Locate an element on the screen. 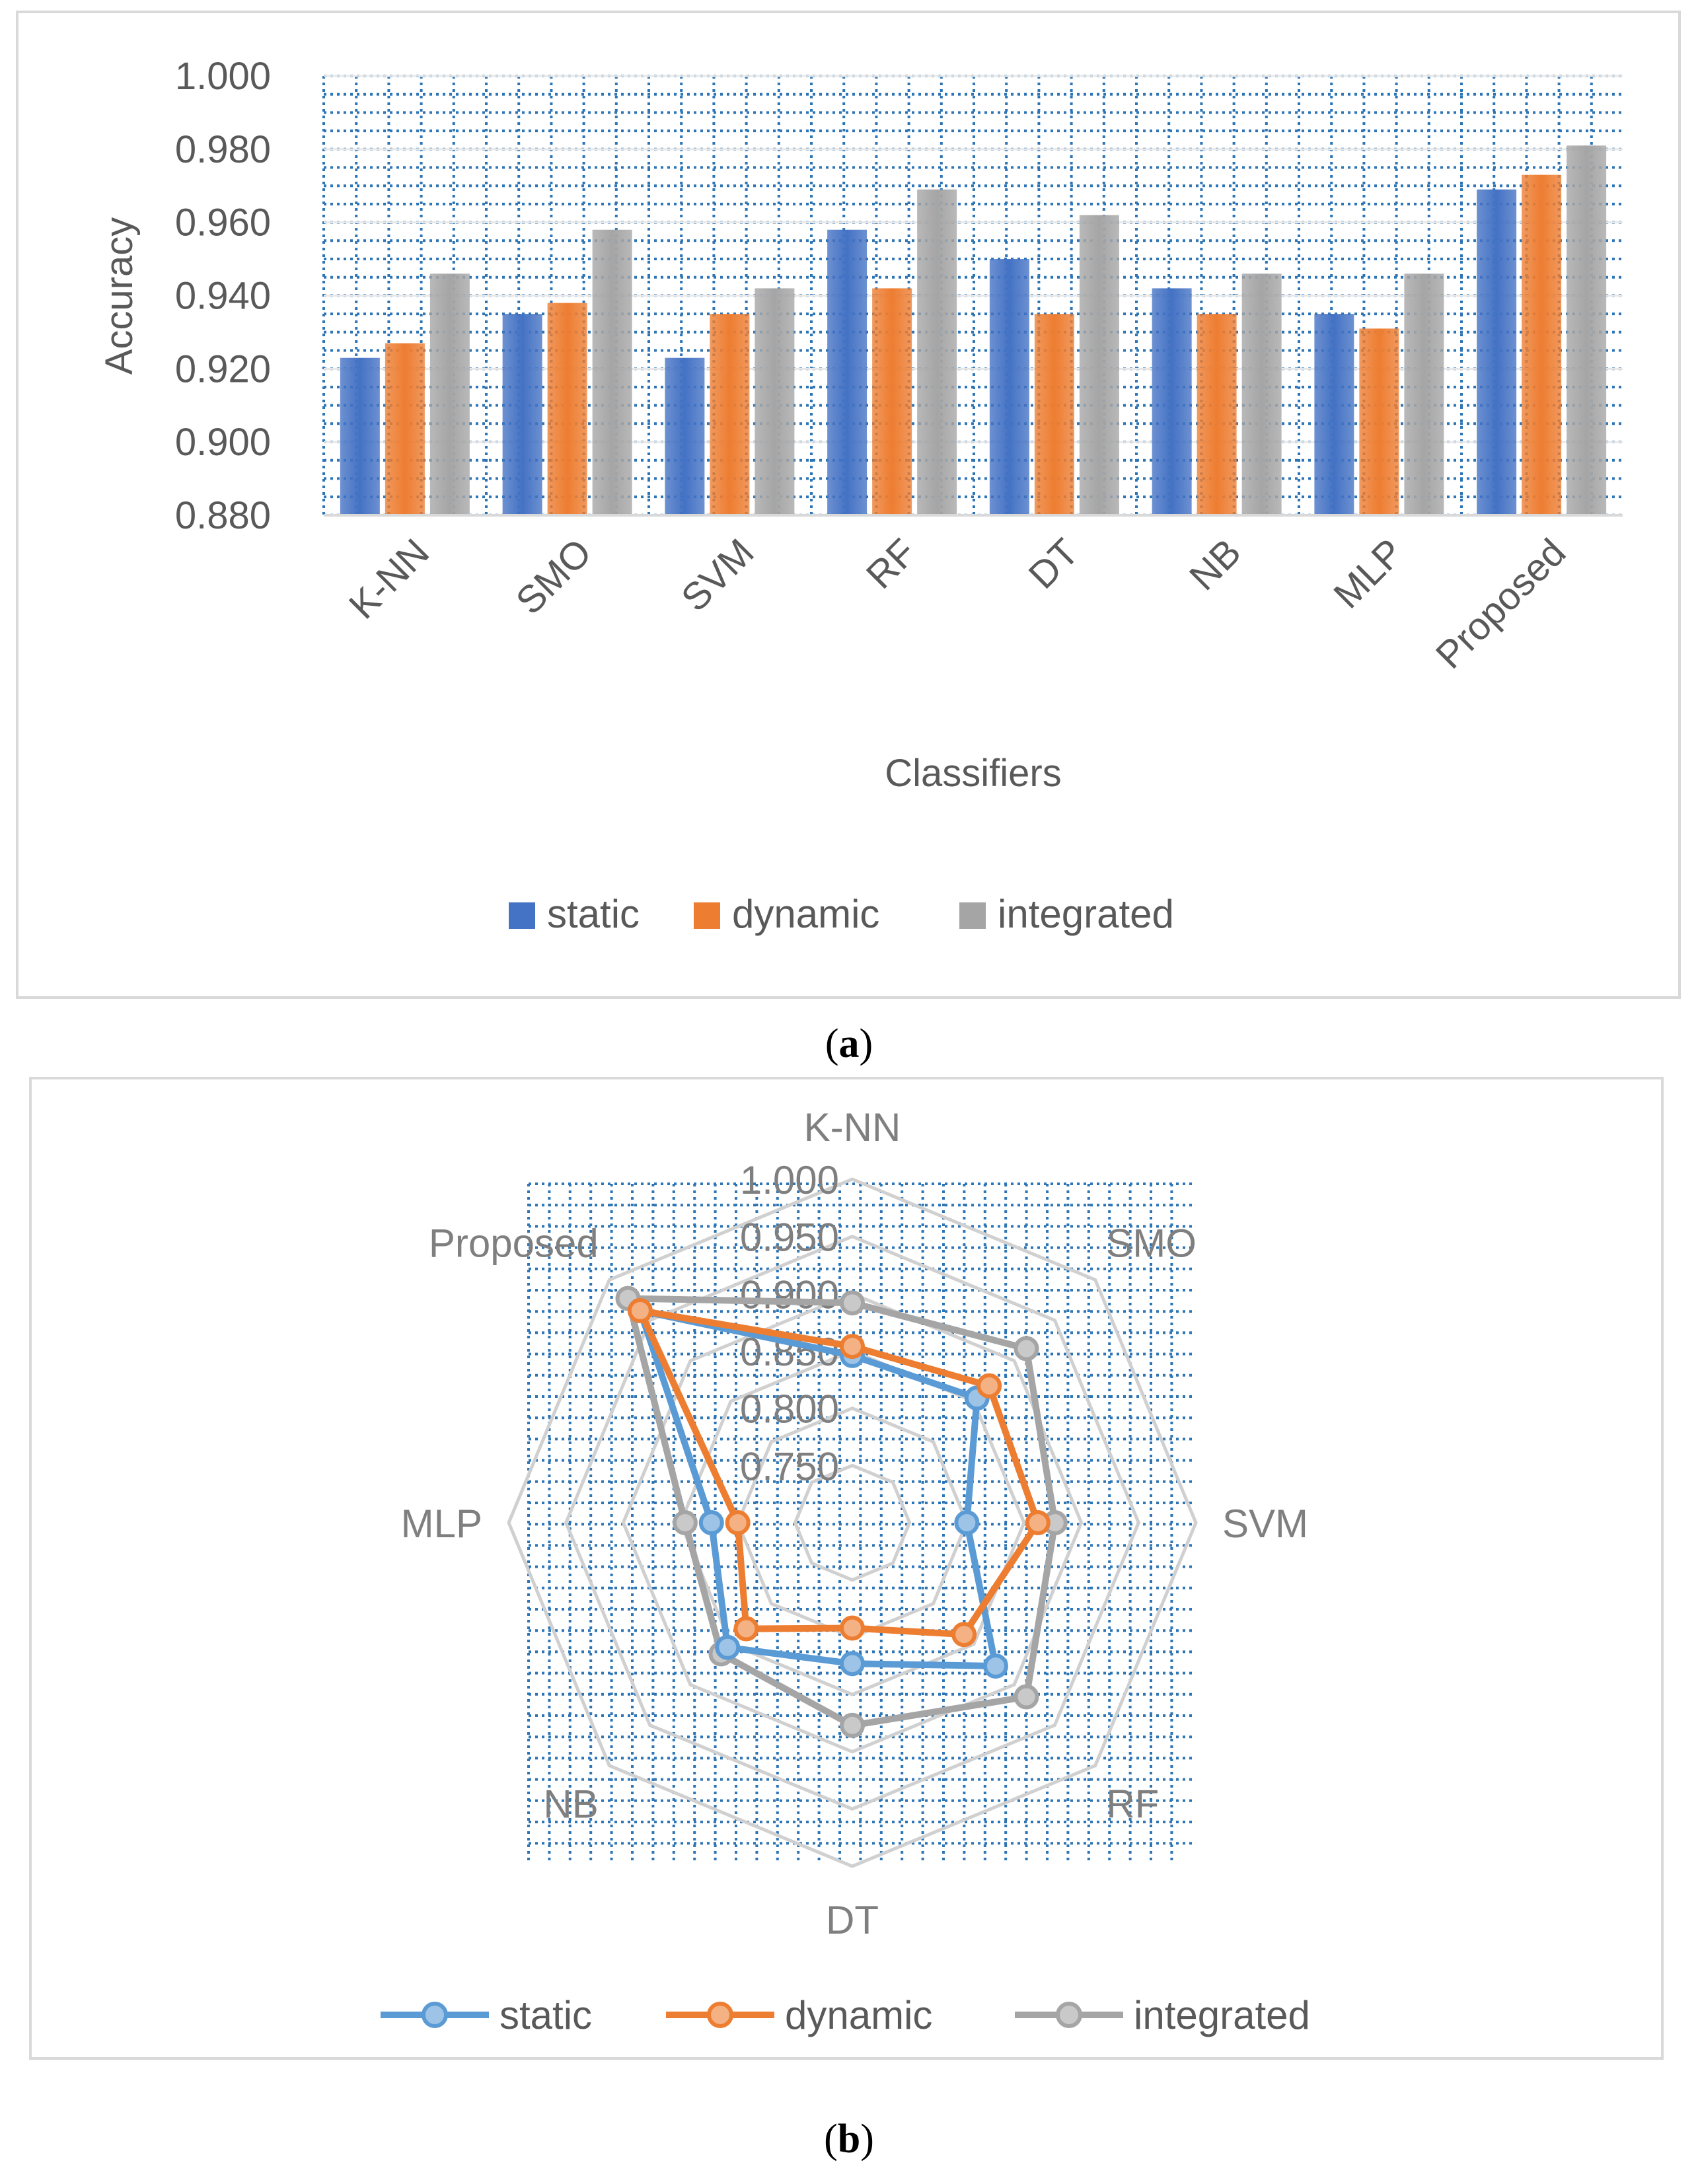 This screenshot has height=2184, width=1698. radar-ring is located at coordinates (852, 1522).